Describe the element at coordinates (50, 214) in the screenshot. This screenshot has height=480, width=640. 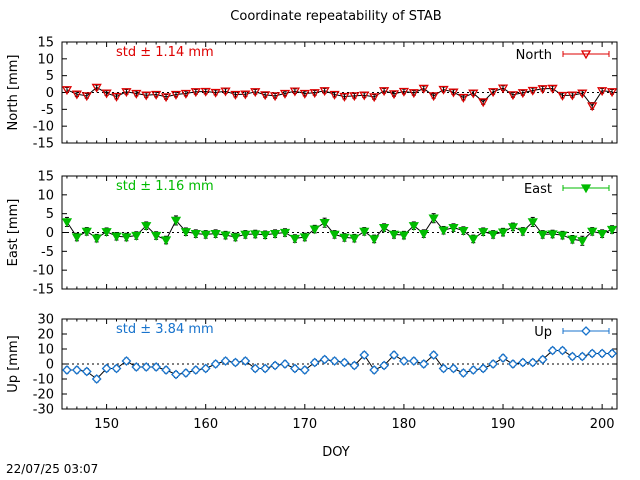
I see `east-y-tick-label: 5` at that location.